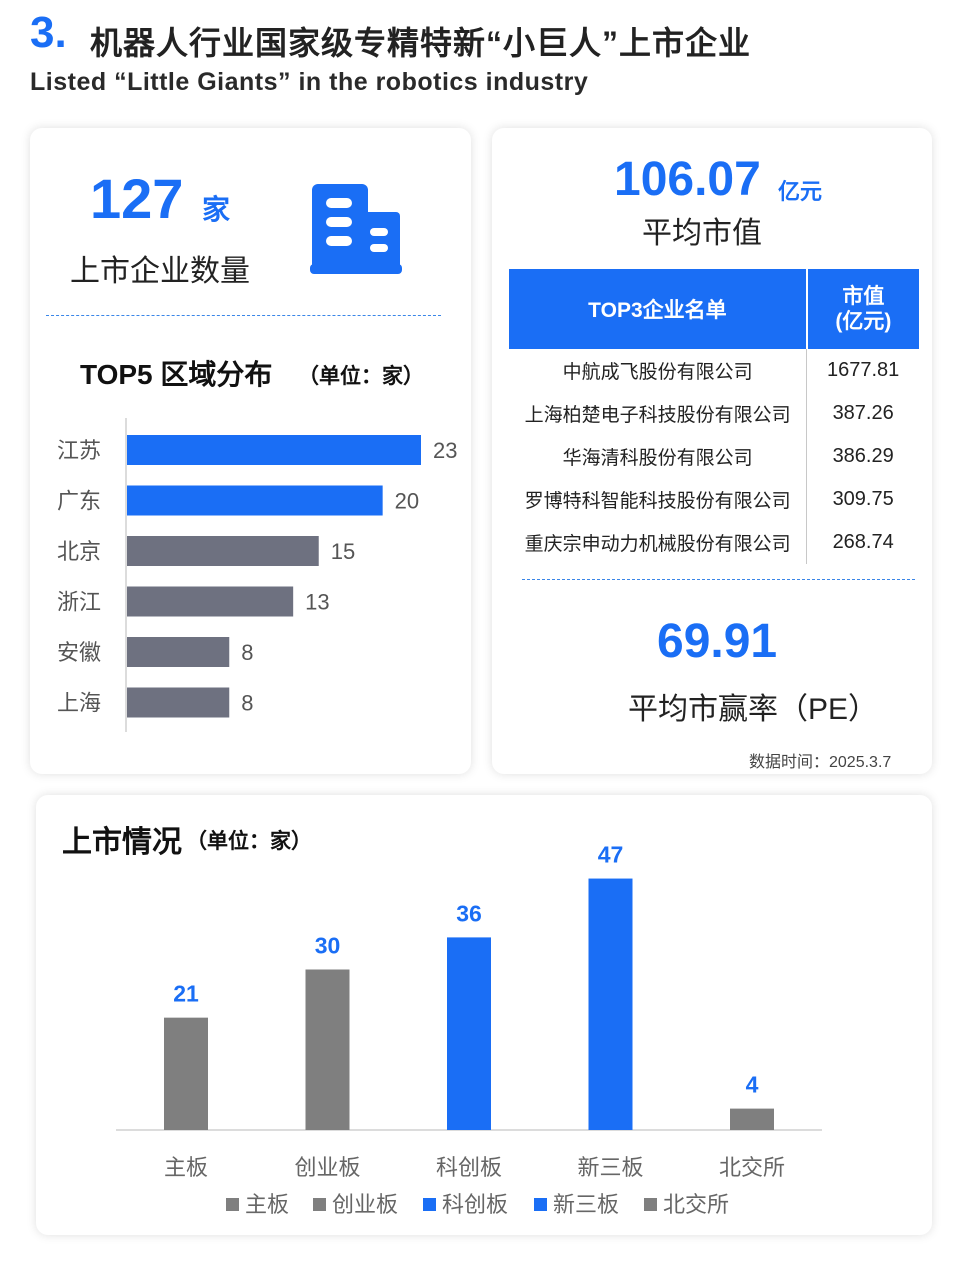  What do you see at coordinates (79, 652) in the screenshot?
I see `region-label: 安徽` at bounding box center [79, 652].